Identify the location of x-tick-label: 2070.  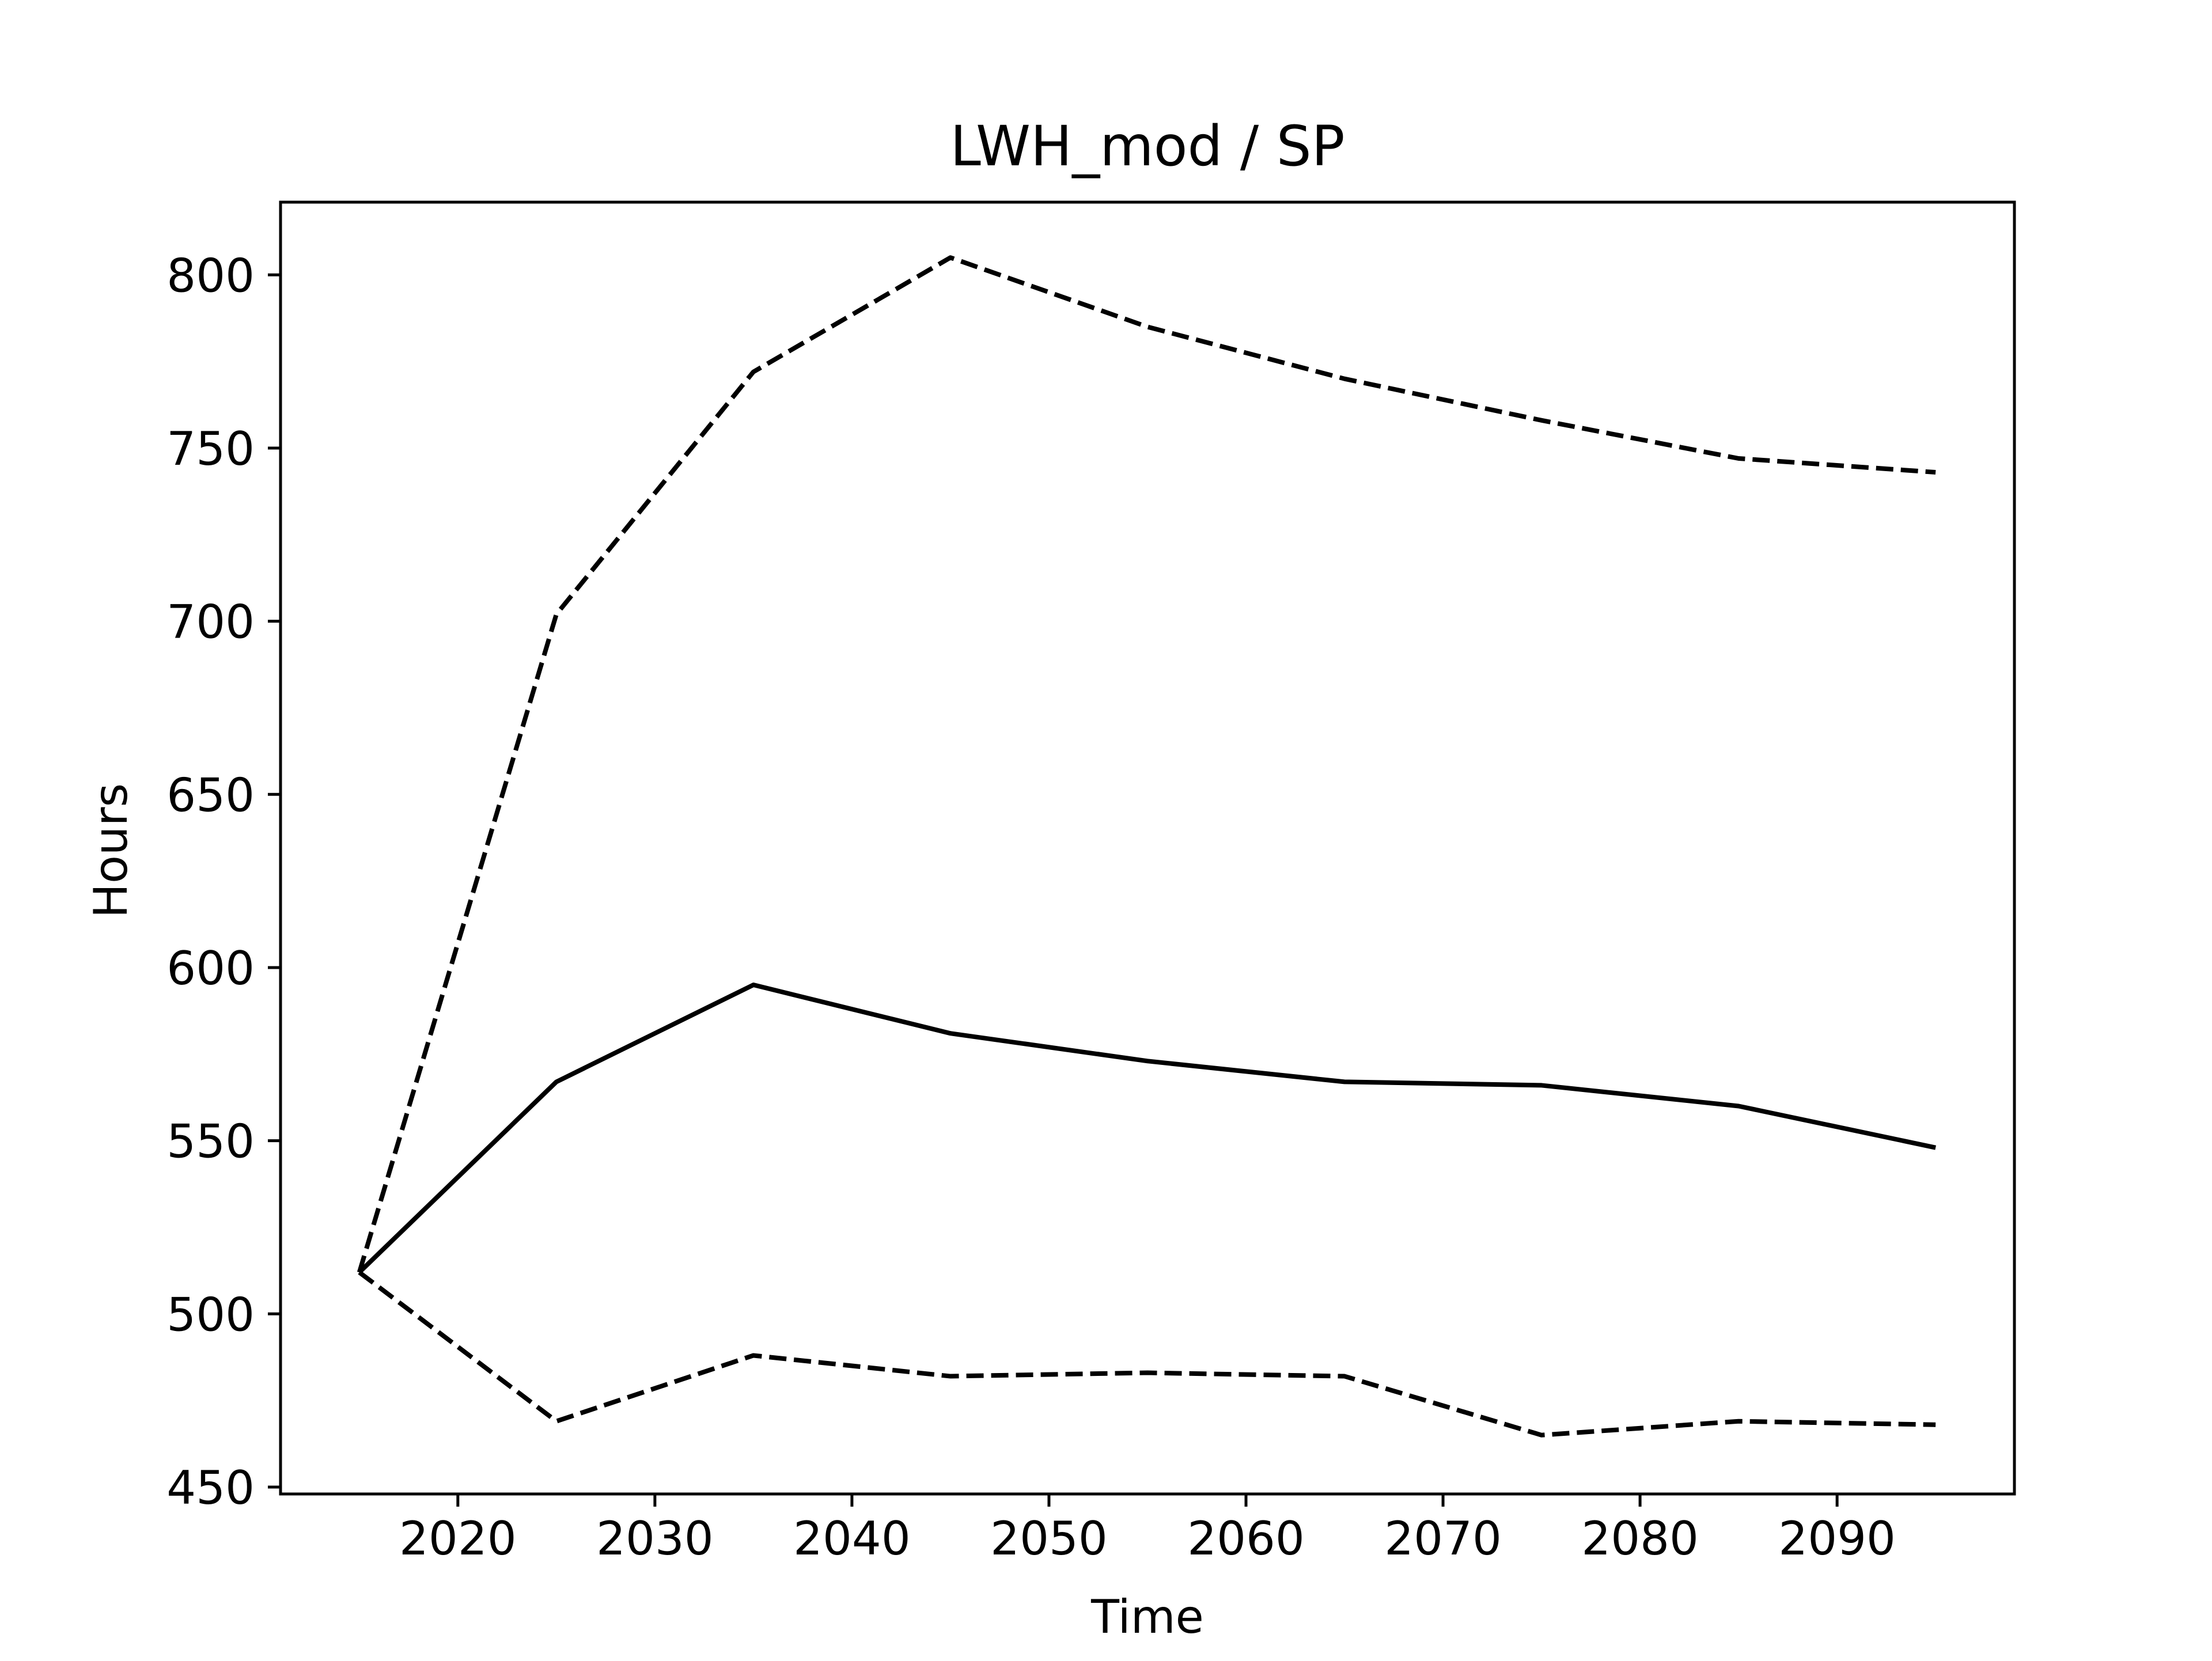
(1443, 1538).